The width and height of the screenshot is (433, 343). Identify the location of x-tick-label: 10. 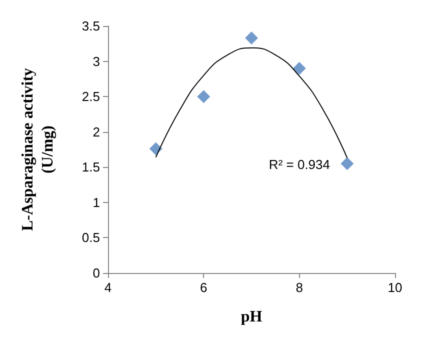
(395, 287).